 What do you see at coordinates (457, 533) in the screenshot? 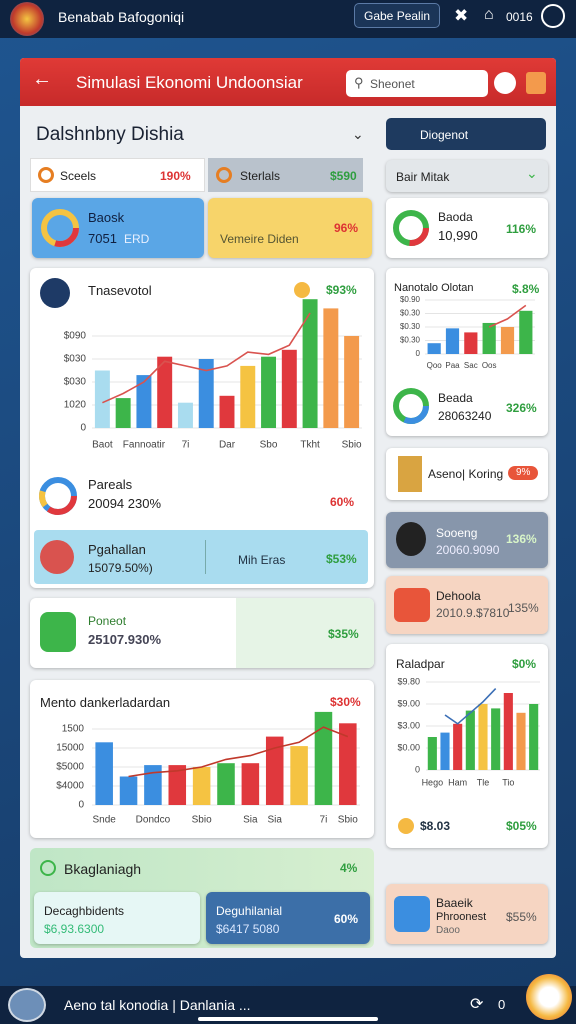
I see `card-title: Sooeng` at bounding box center [457, 533].